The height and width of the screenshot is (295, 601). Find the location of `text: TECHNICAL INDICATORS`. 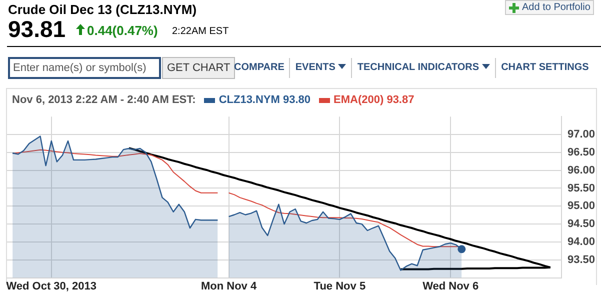

text: TECHNICAL INDICATORS is located at coordinates (418, 68).